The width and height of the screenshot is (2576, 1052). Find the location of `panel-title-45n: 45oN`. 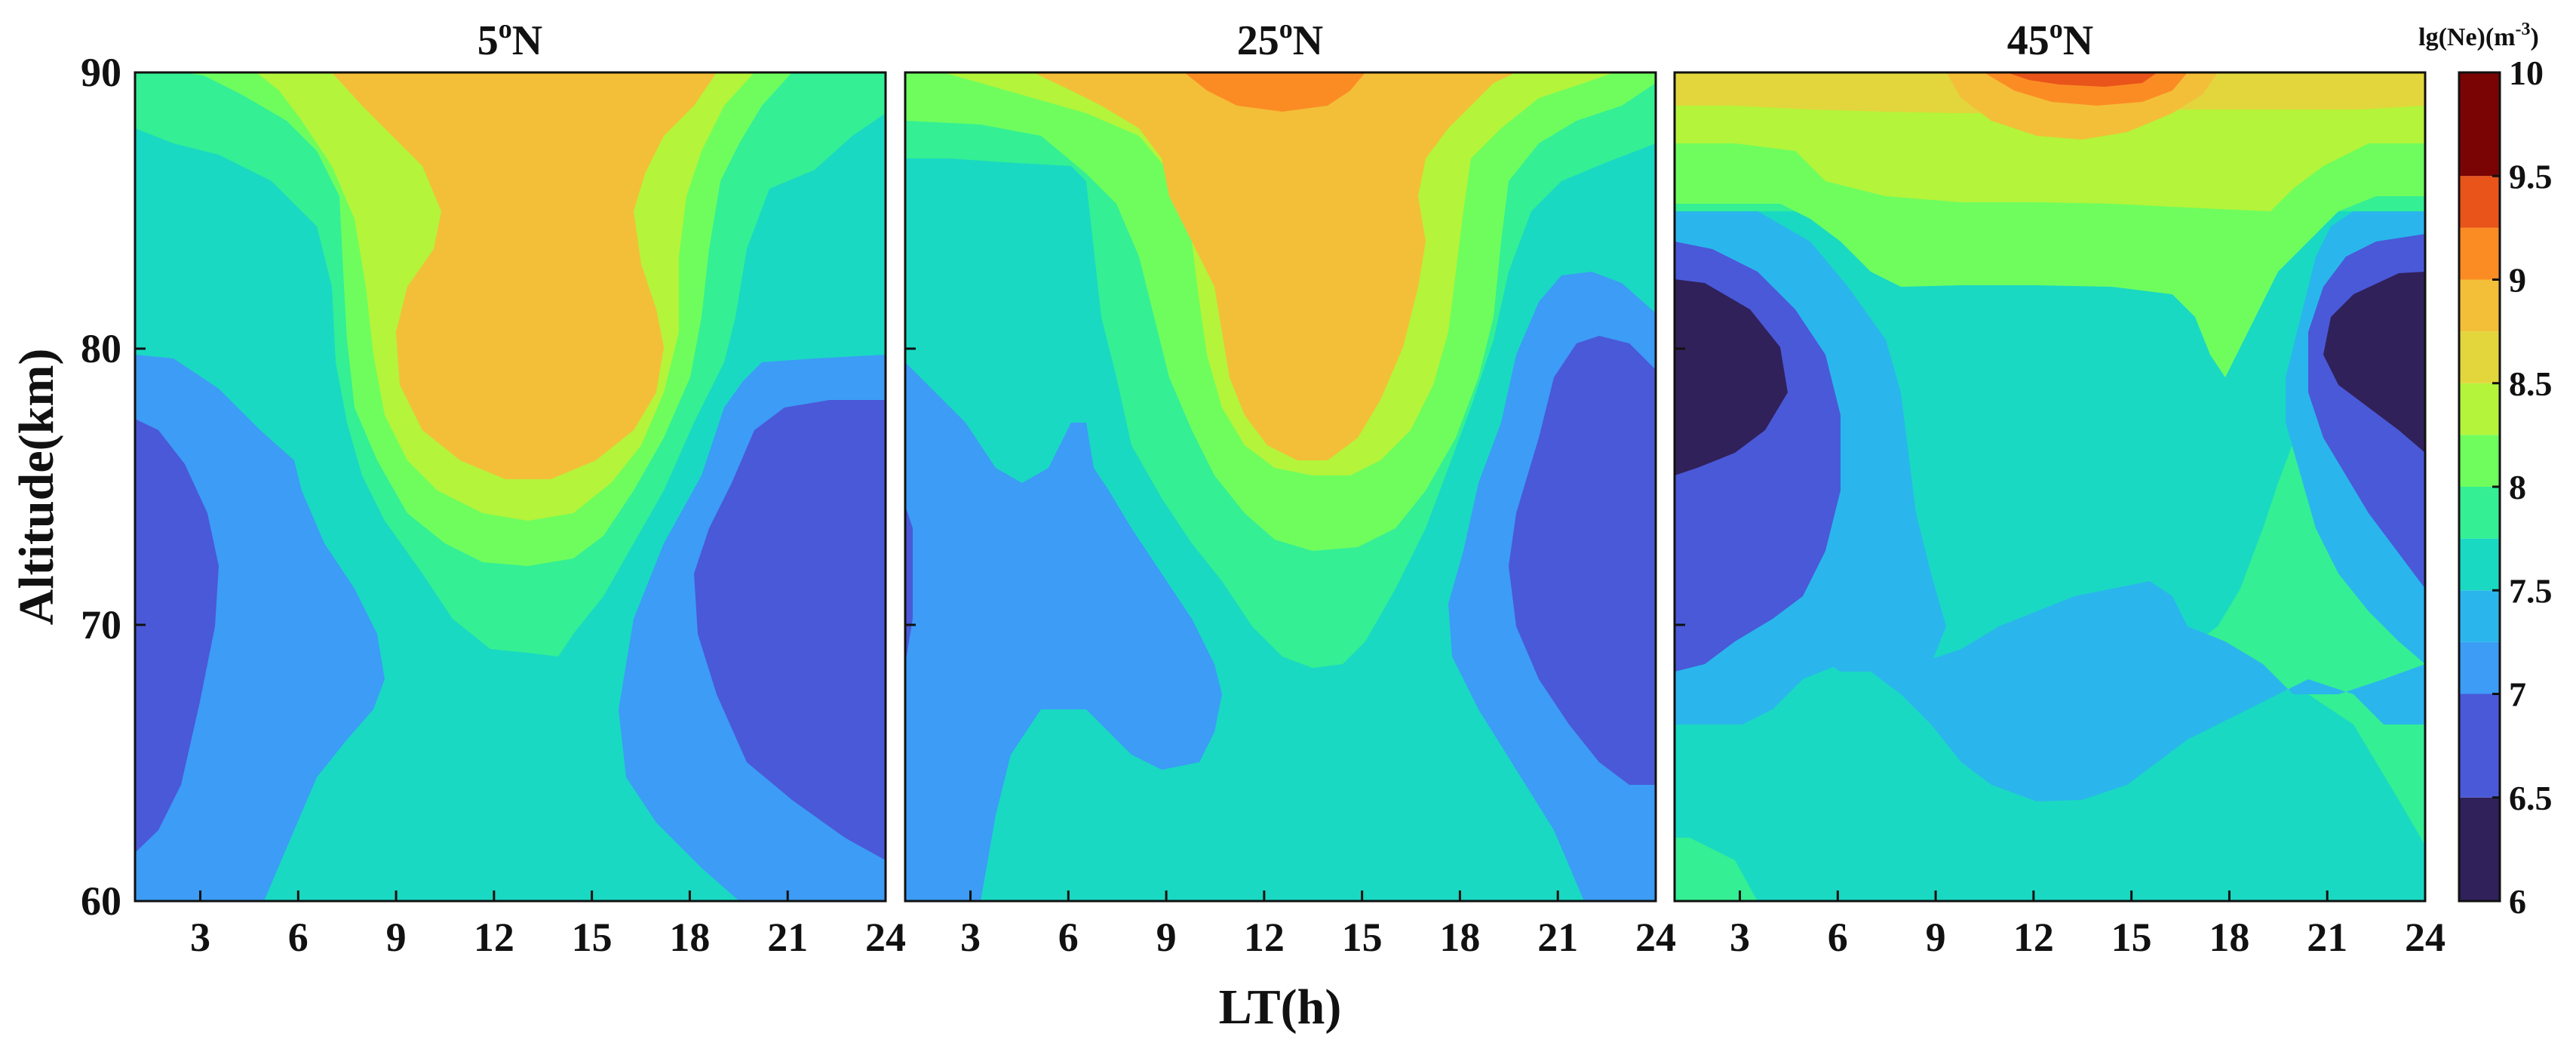

panel-title-45n: 45oN is located at coordinates (2050, 39).